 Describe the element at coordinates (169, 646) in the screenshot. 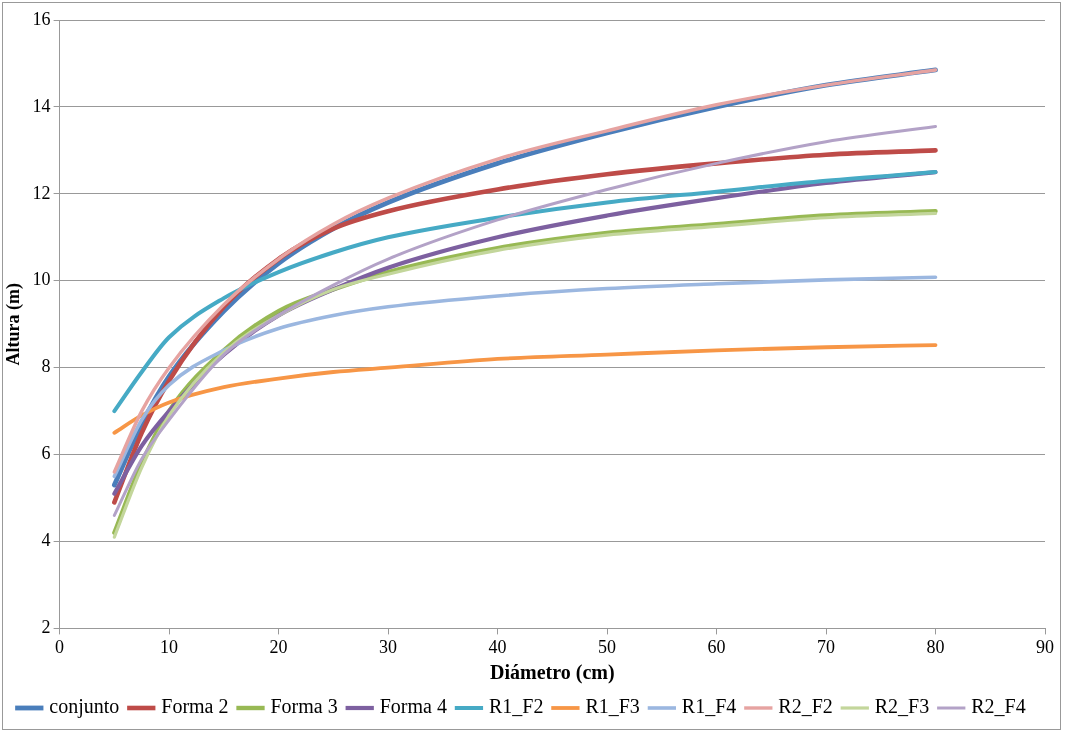

I see `x-tick-label: 10` at that location.